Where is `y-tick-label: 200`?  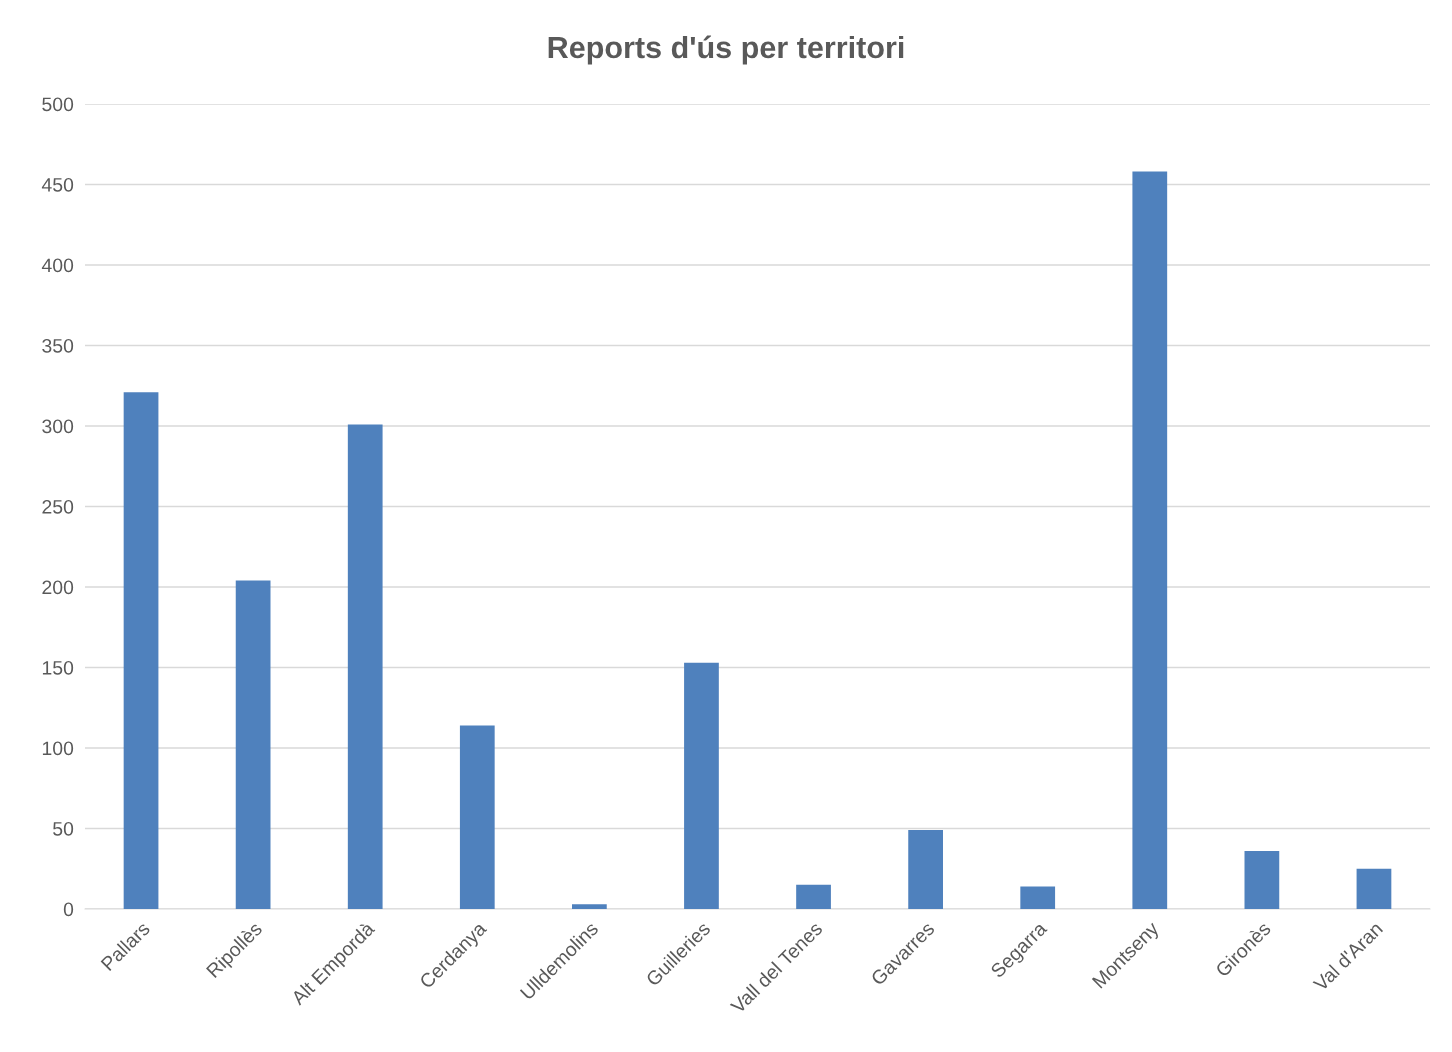 y-tick-label: 200 is located at coordinates (58, 587).